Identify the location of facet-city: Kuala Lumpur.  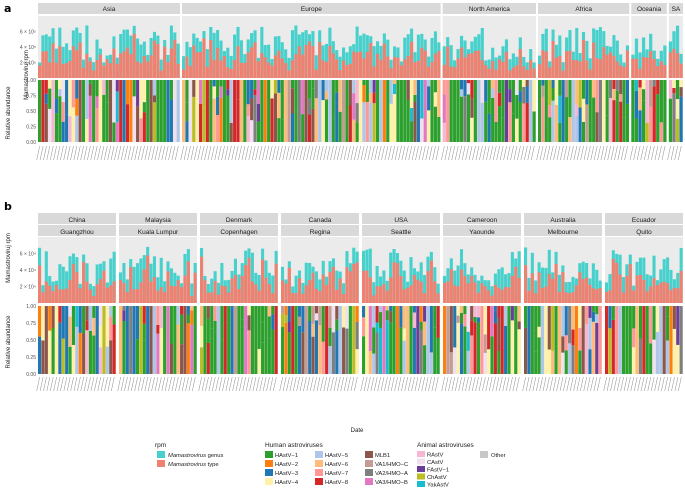
(158, 232).